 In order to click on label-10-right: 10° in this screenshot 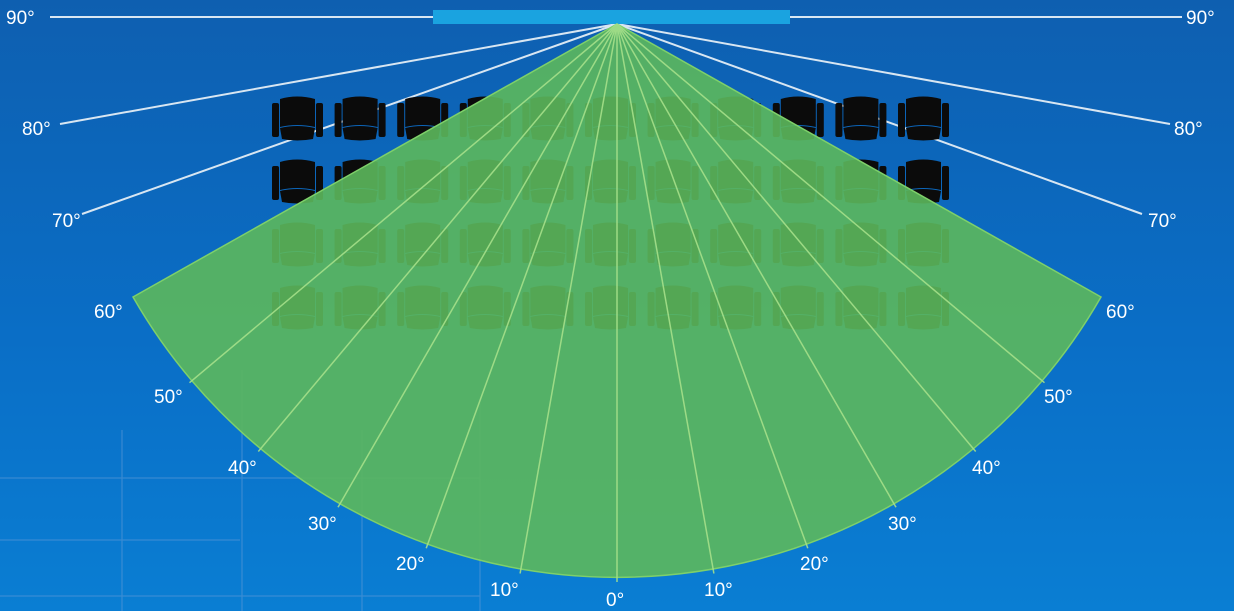, I will do `click(718, 590)`.